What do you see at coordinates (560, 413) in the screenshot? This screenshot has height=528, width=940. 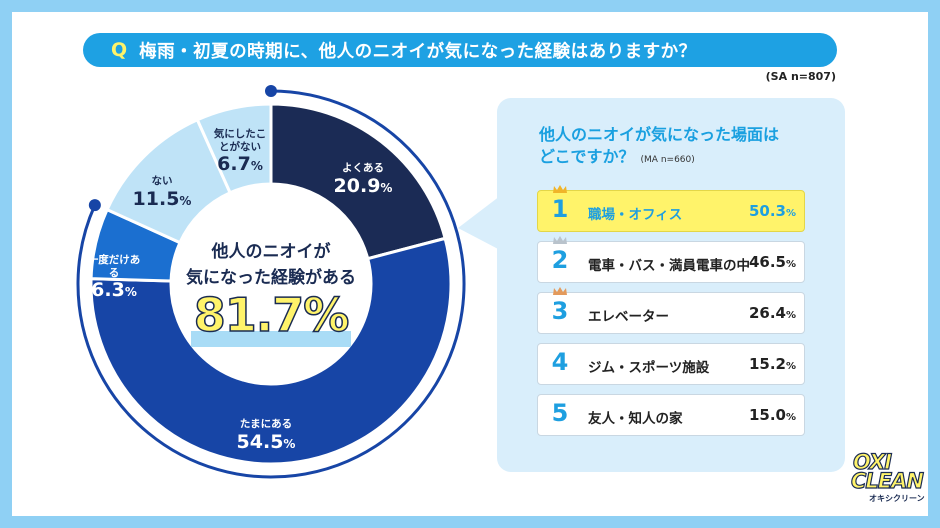 I see `rank-number: 5` at bounding box center [560, 413].